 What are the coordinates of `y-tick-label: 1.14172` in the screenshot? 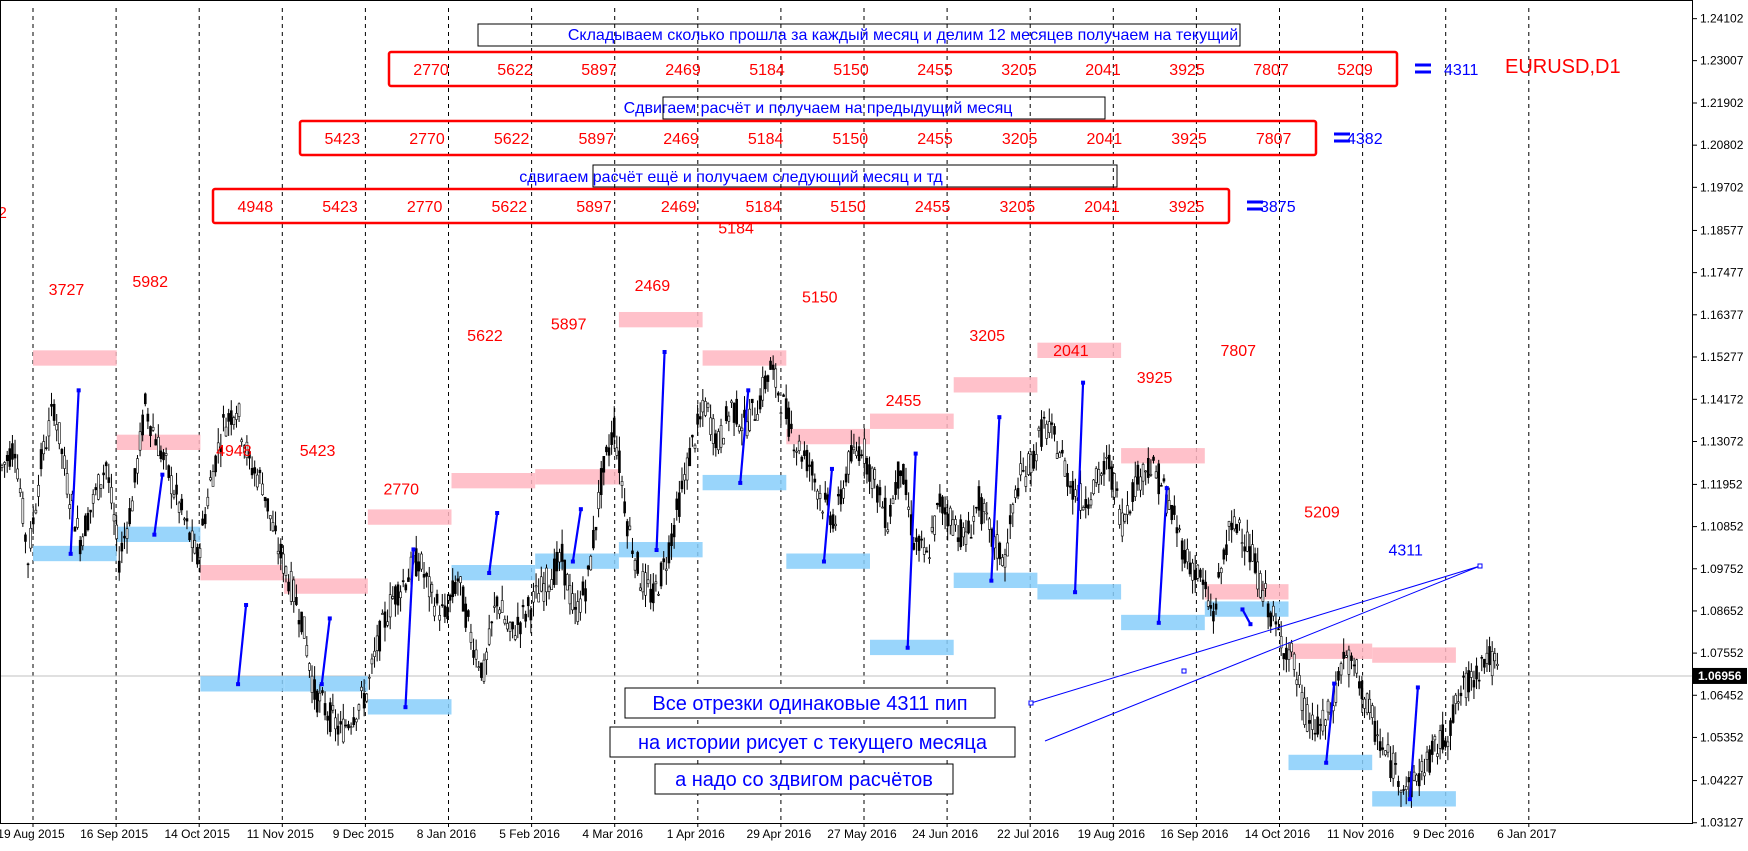 It's located at (1722, 399).